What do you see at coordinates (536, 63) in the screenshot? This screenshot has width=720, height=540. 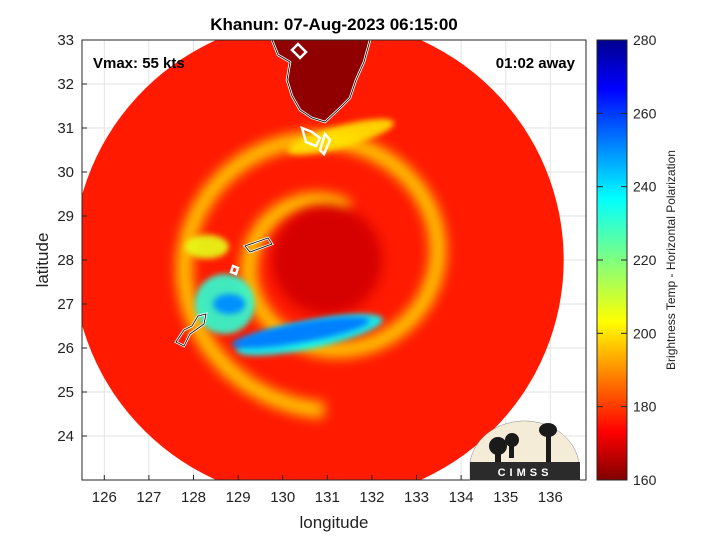 I see `time-offset-label: 01:02 away` at bounding box center [536, 63].